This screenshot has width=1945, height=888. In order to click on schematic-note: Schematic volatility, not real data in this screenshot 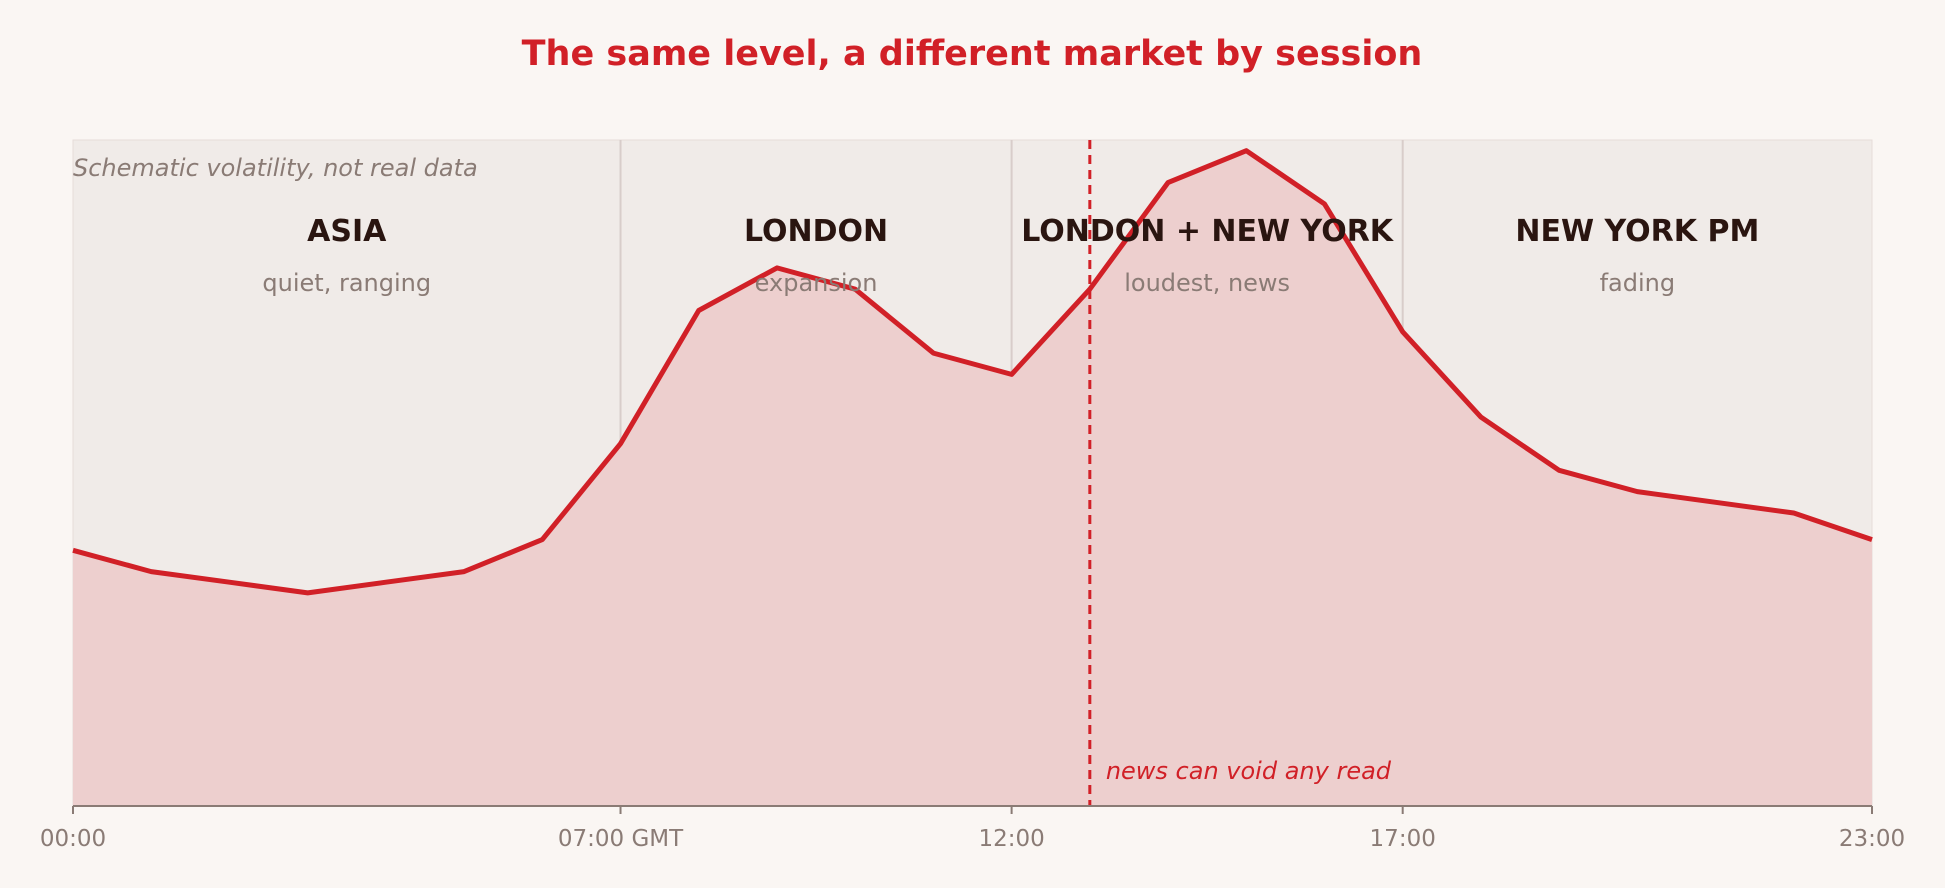, I will do `click(275, 168)`.